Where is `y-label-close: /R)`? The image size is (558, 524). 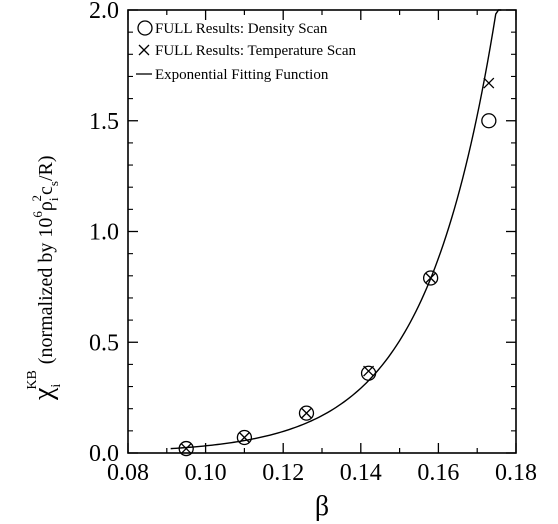 y-label-close: /R) is located at coordinates (46, 168).